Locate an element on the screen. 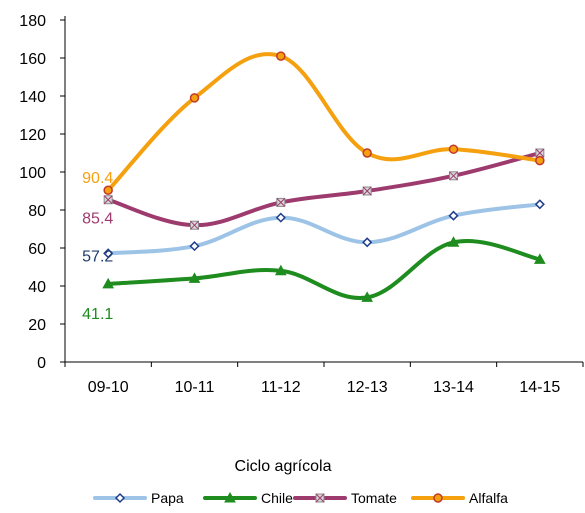 Image resolution: width=585 pixels, height=513 pixels. legend-item-papa: Papa is located at coordinates (138, 498).